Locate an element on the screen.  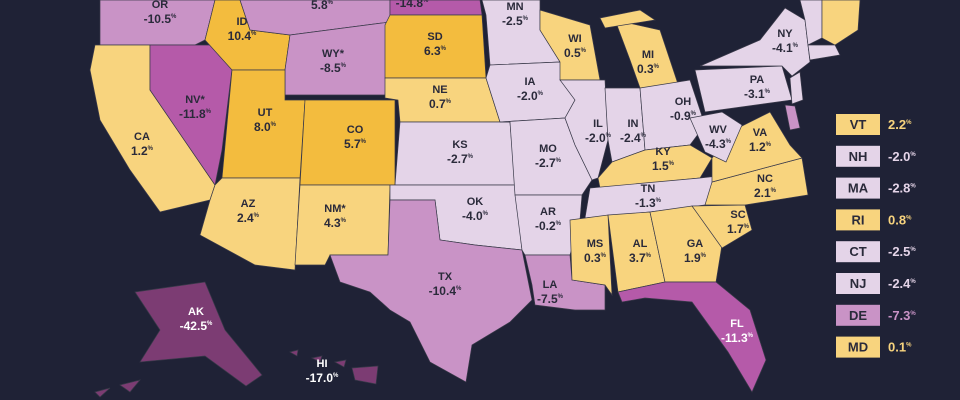
state-abbr: IL is located at coordinates (598, 124).